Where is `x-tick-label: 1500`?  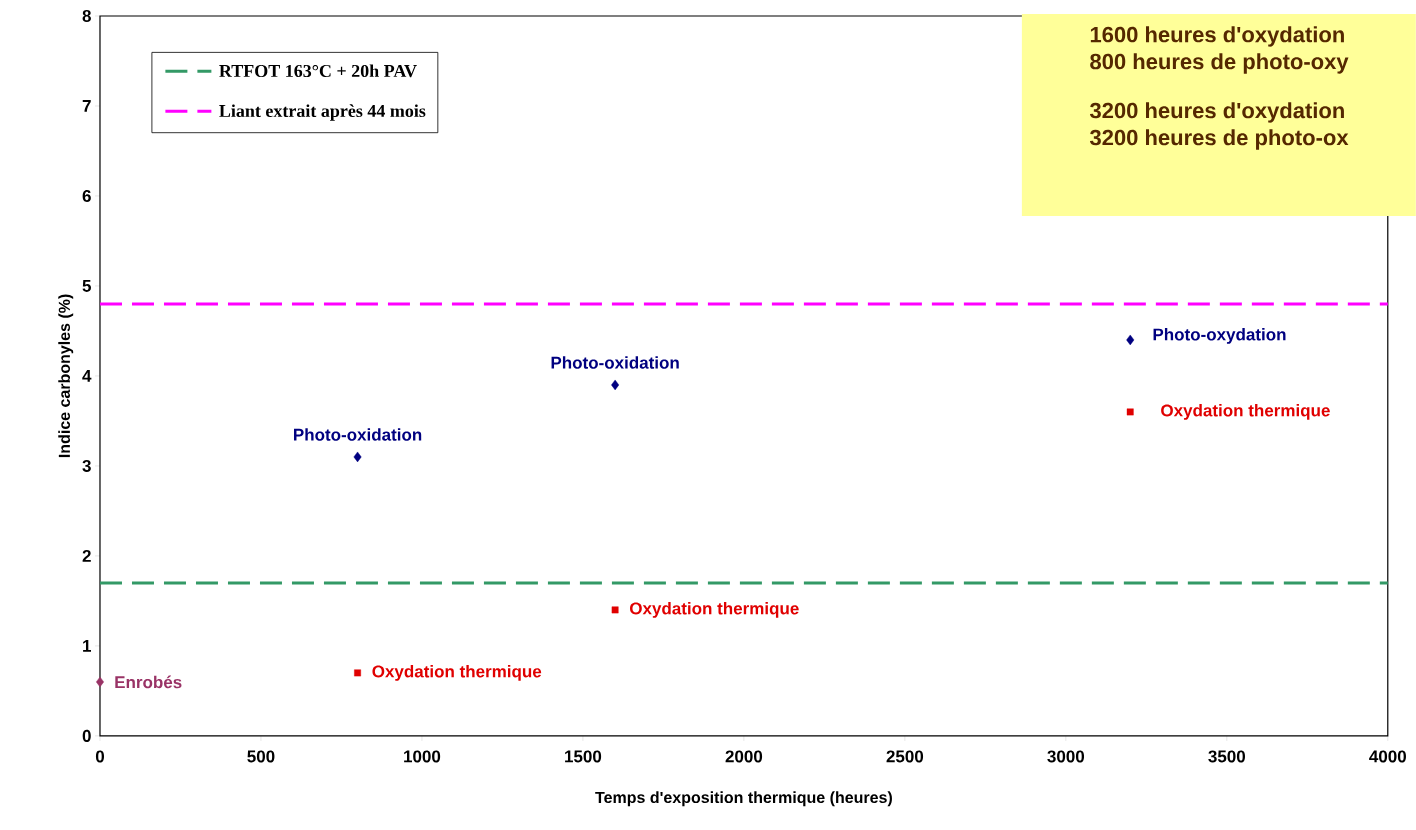 x-tick-label: 1500 is located at coordinates (583, 756).